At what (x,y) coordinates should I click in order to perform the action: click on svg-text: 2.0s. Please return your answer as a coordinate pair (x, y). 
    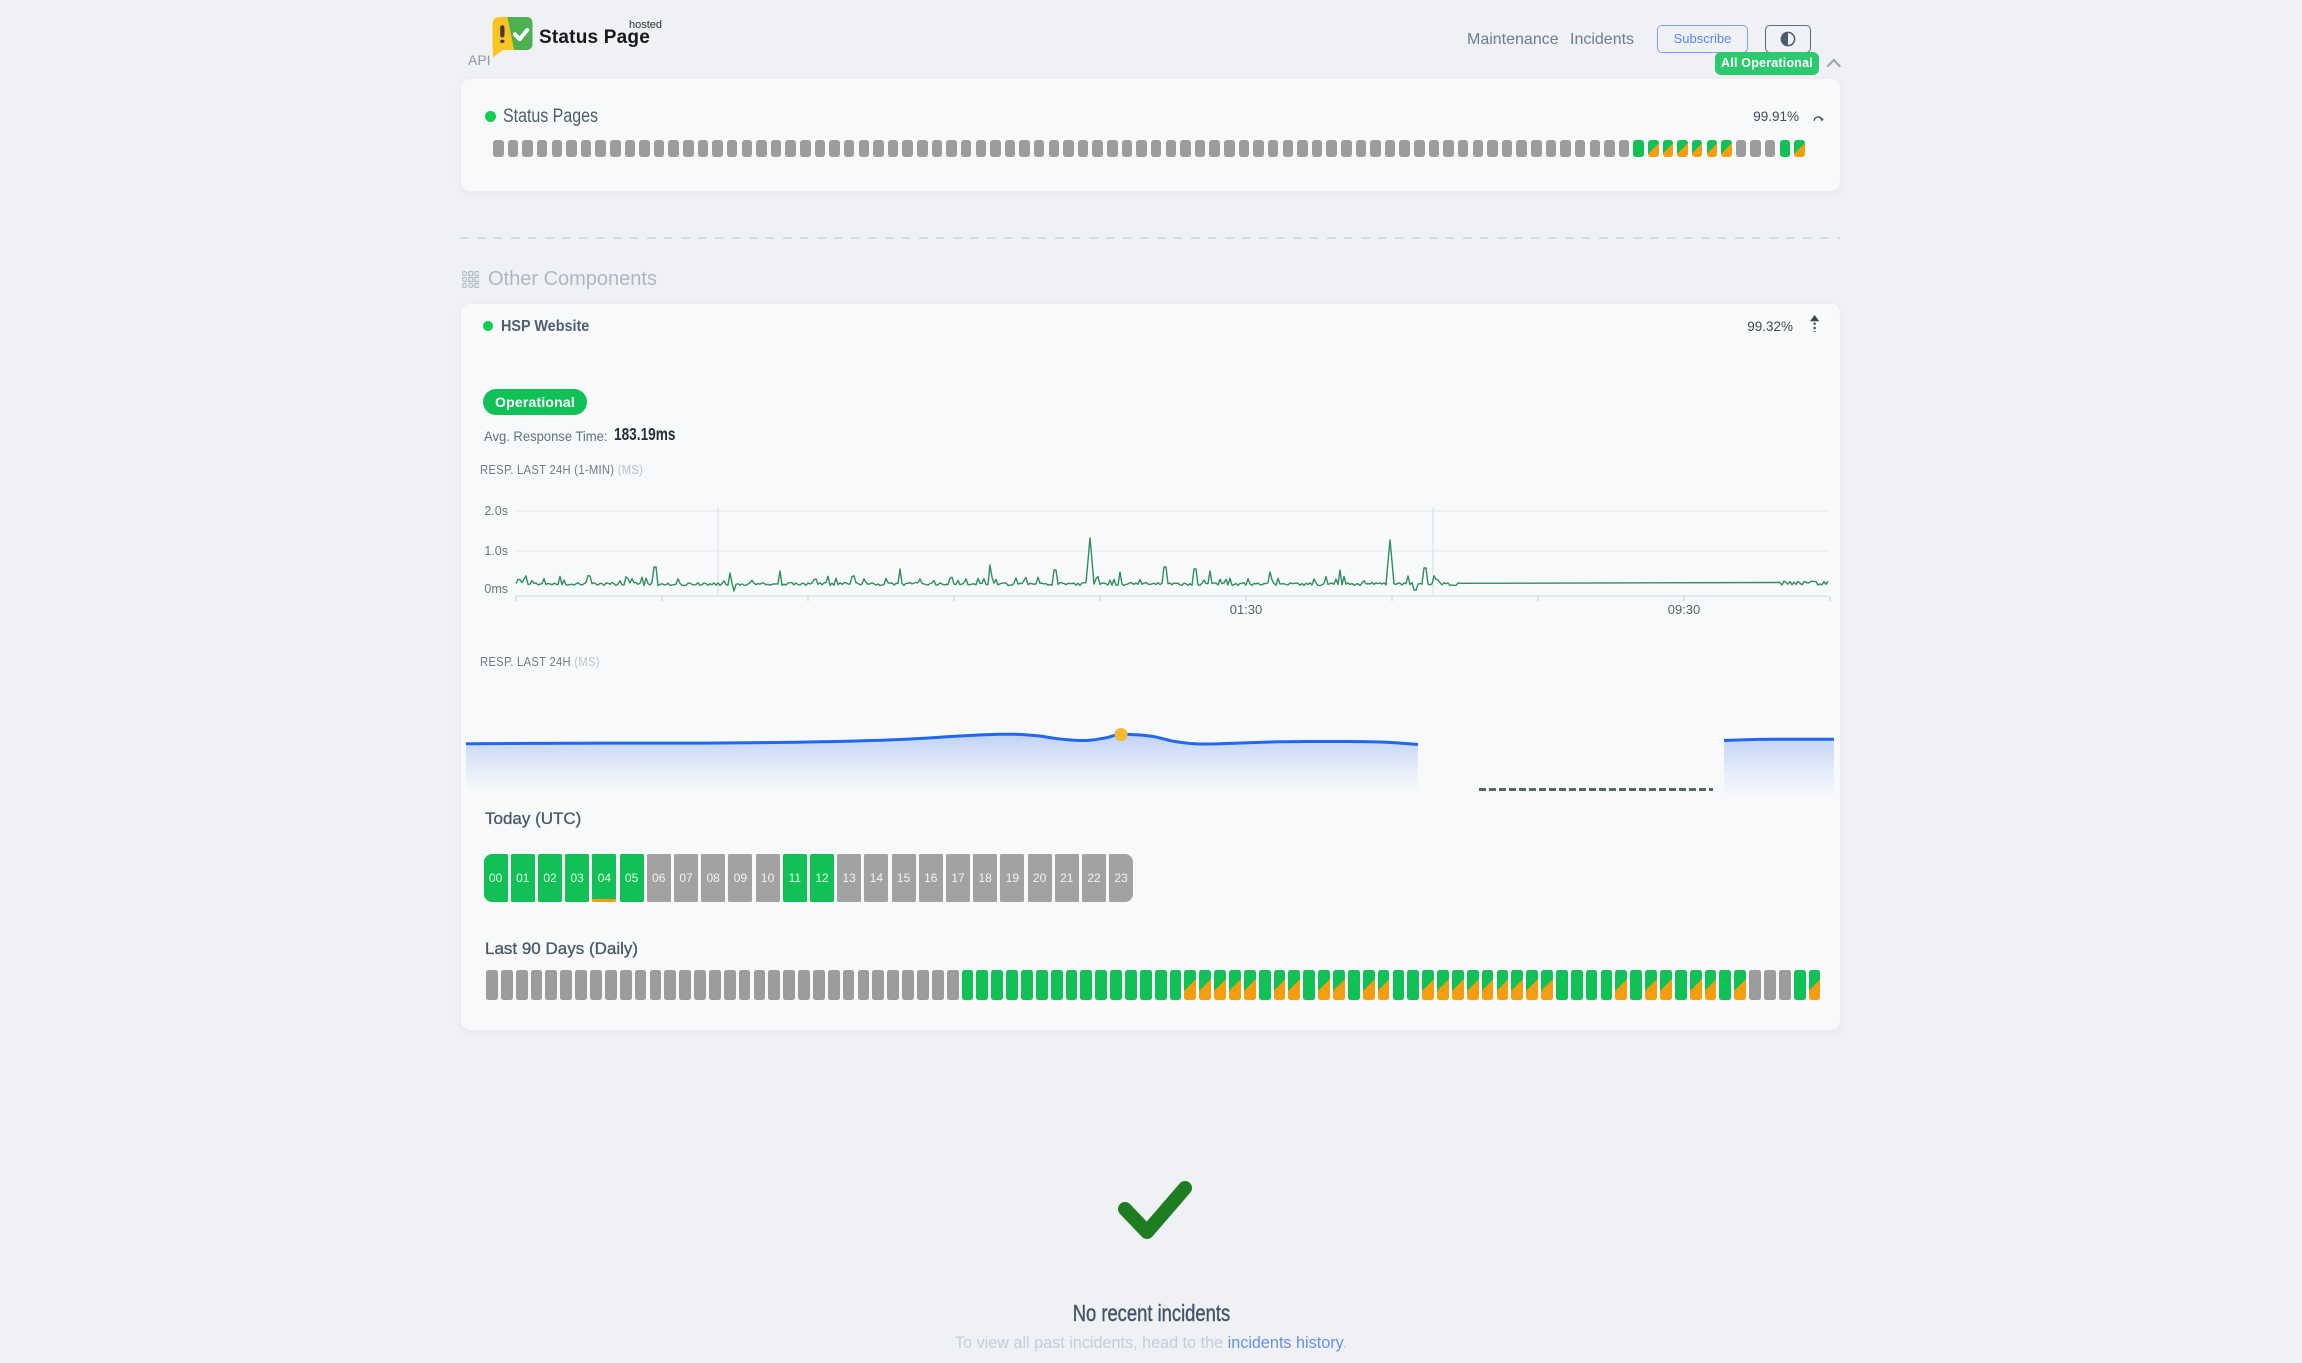
    Looking at the image, I should click on (496, 511).